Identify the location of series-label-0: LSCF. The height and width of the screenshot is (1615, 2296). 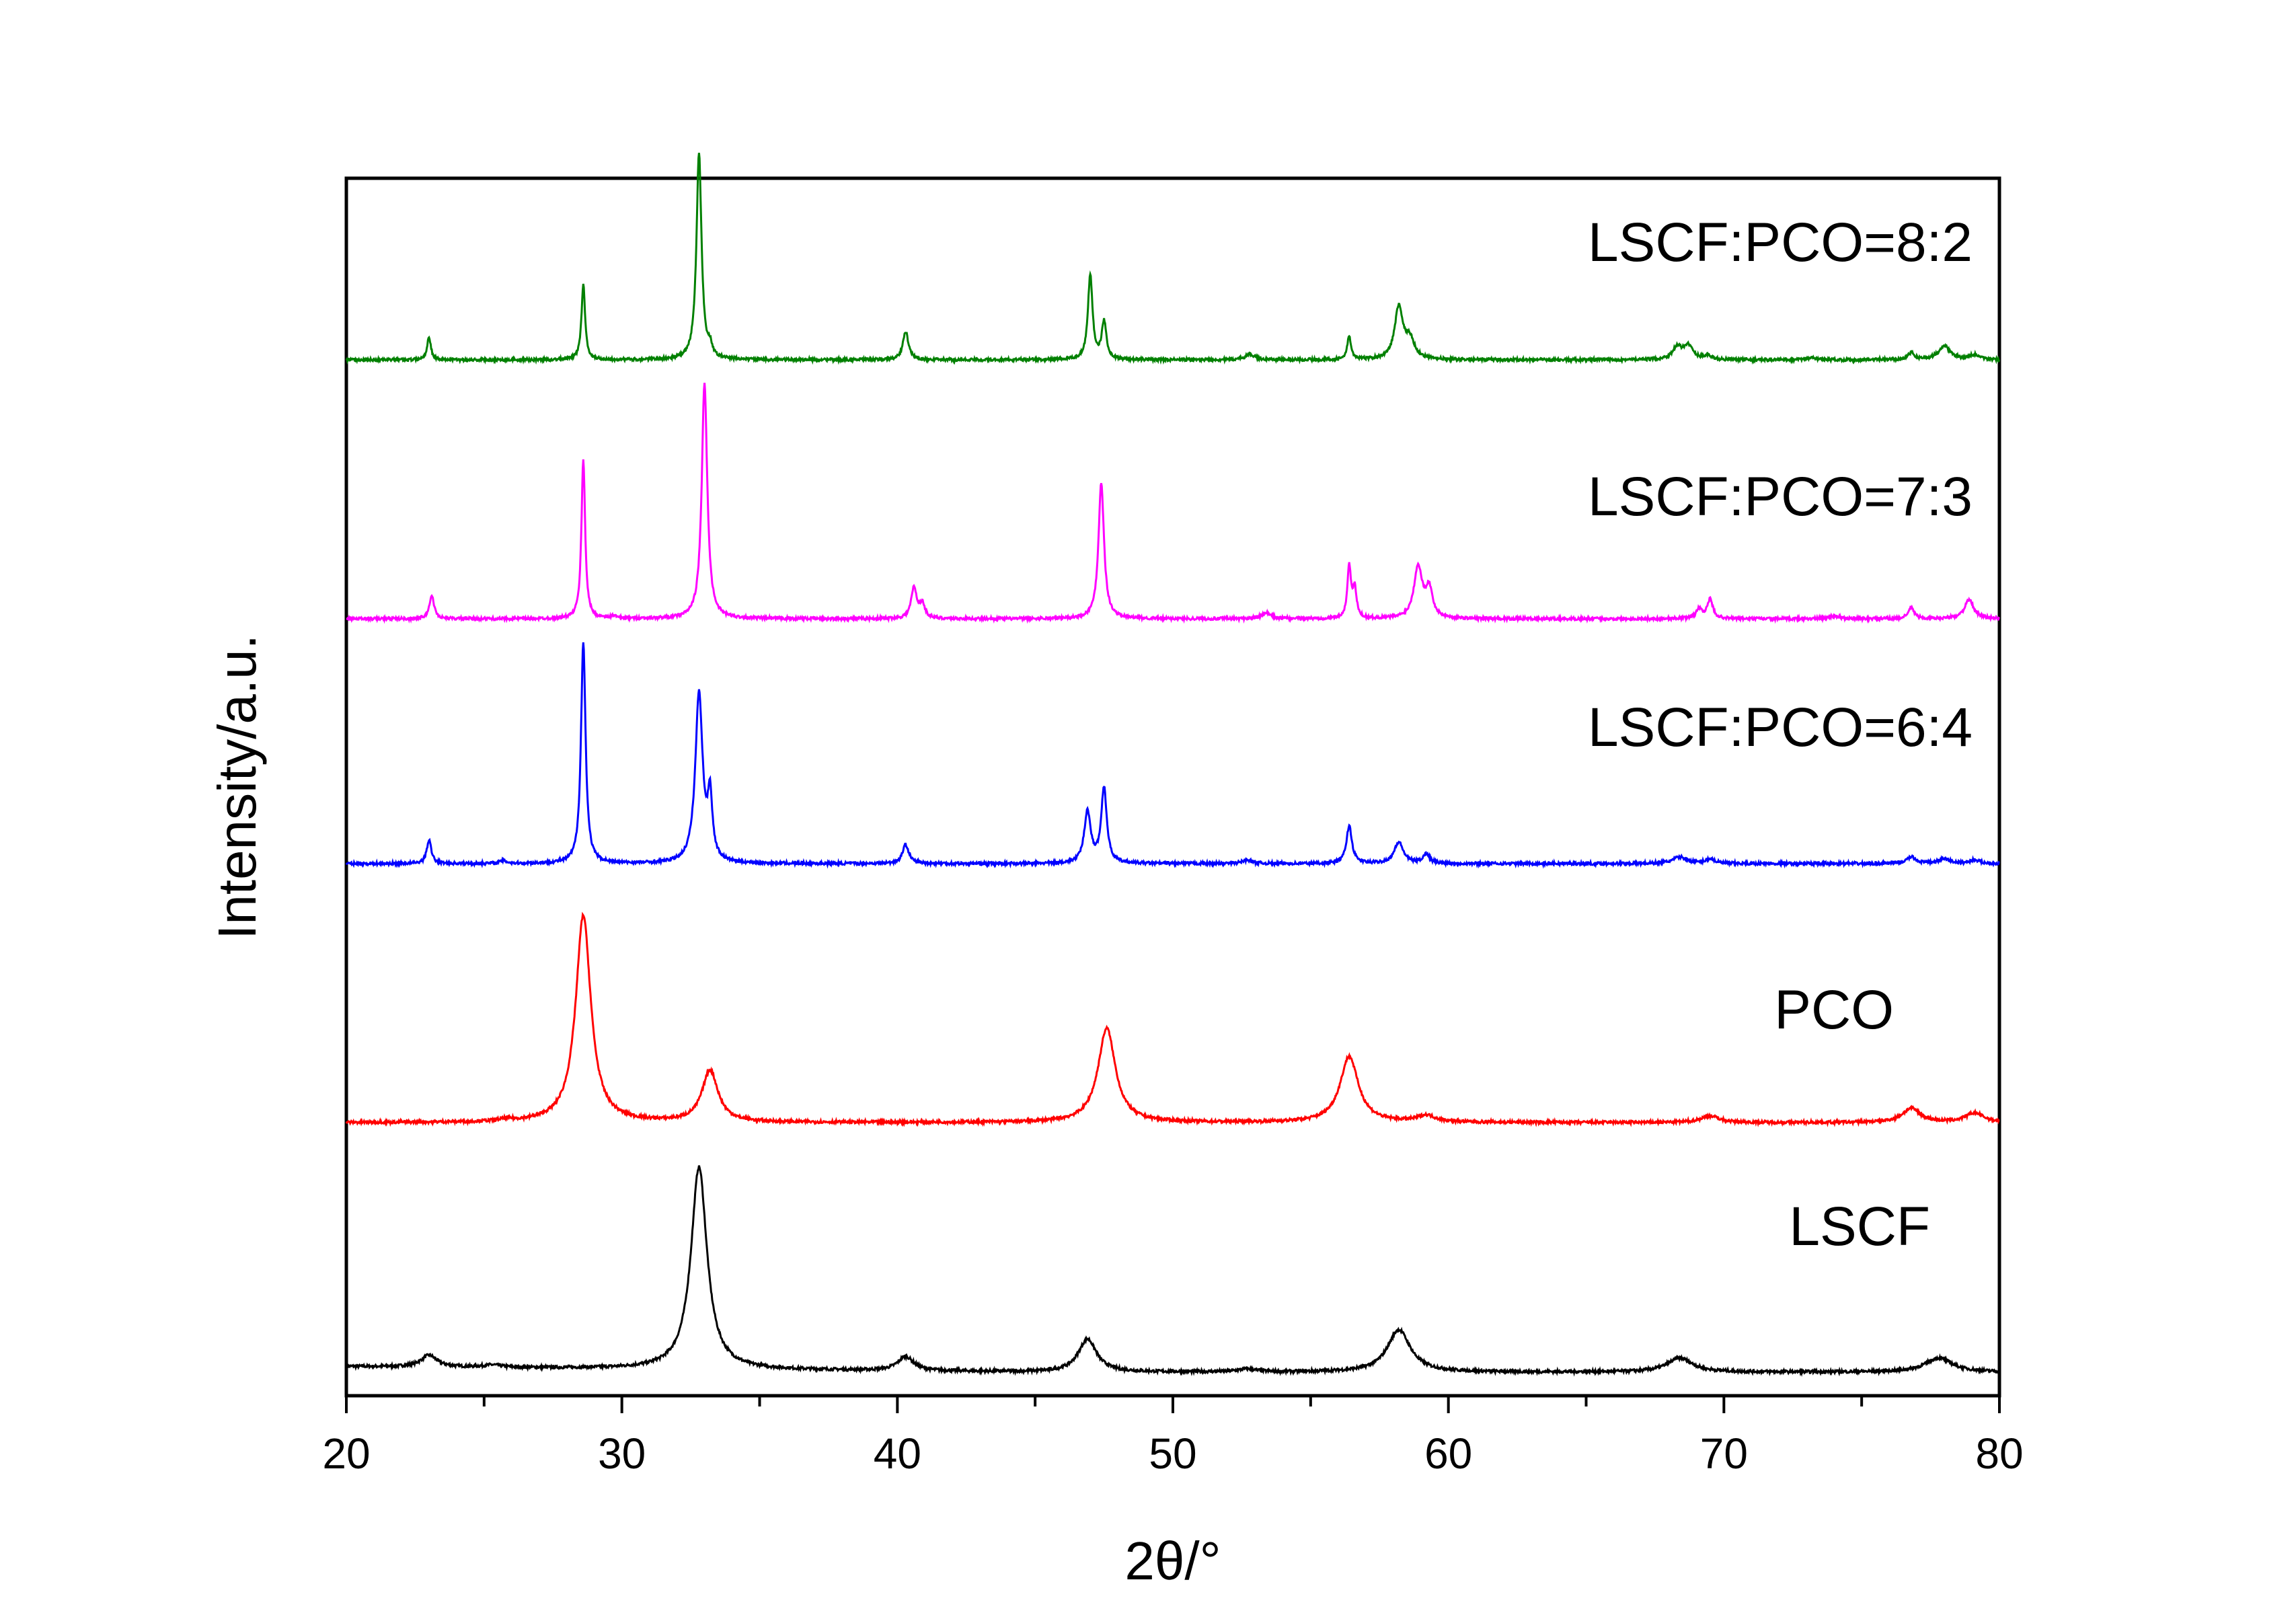
(1860, 1227).